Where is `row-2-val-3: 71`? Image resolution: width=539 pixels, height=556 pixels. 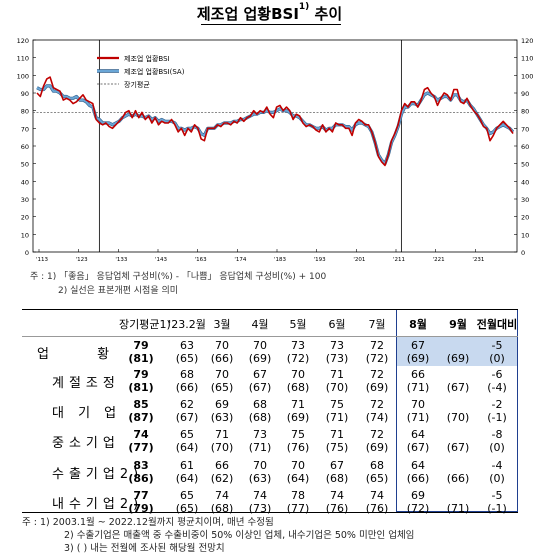
row-2-val-3: 71 is located at coordinates (298, 404).